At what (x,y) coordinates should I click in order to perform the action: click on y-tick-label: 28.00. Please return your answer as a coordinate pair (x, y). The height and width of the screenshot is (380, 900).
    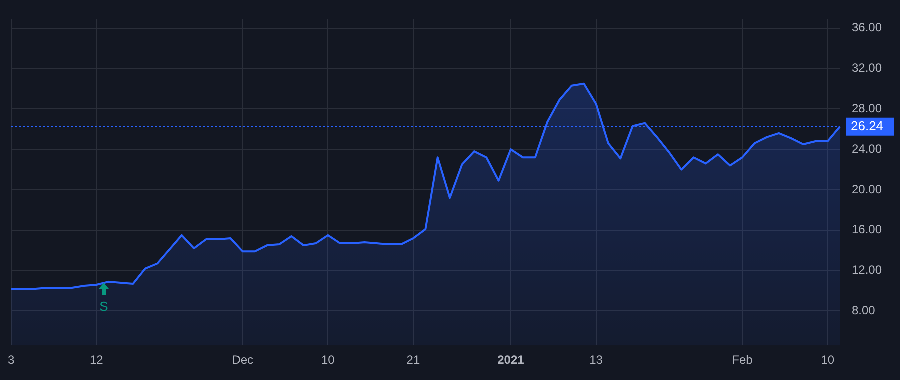
    Looking at the image, I should click on (867, 108).